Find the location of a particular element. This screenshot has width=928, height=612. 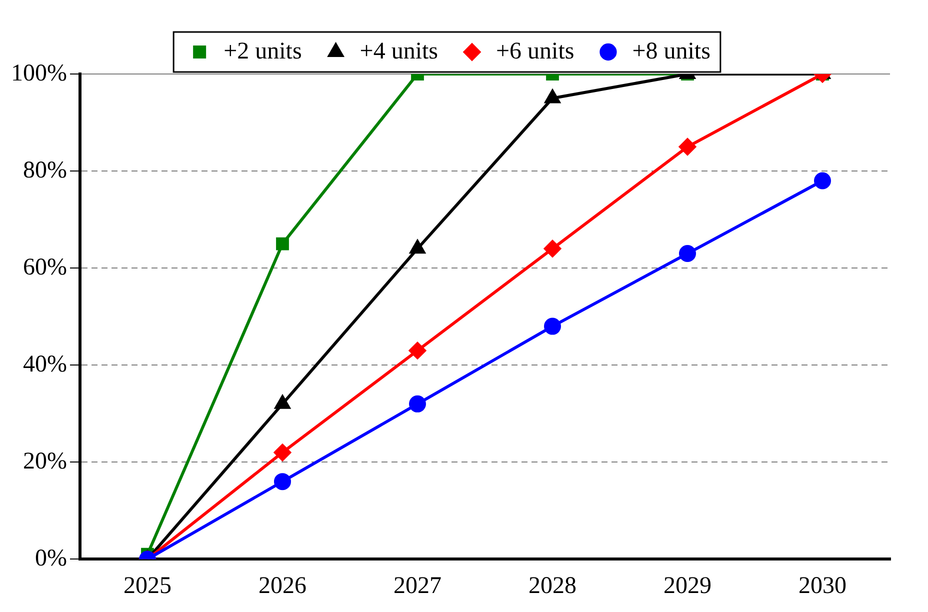

legend-label: +4 units is located at coordinates (399, 51).